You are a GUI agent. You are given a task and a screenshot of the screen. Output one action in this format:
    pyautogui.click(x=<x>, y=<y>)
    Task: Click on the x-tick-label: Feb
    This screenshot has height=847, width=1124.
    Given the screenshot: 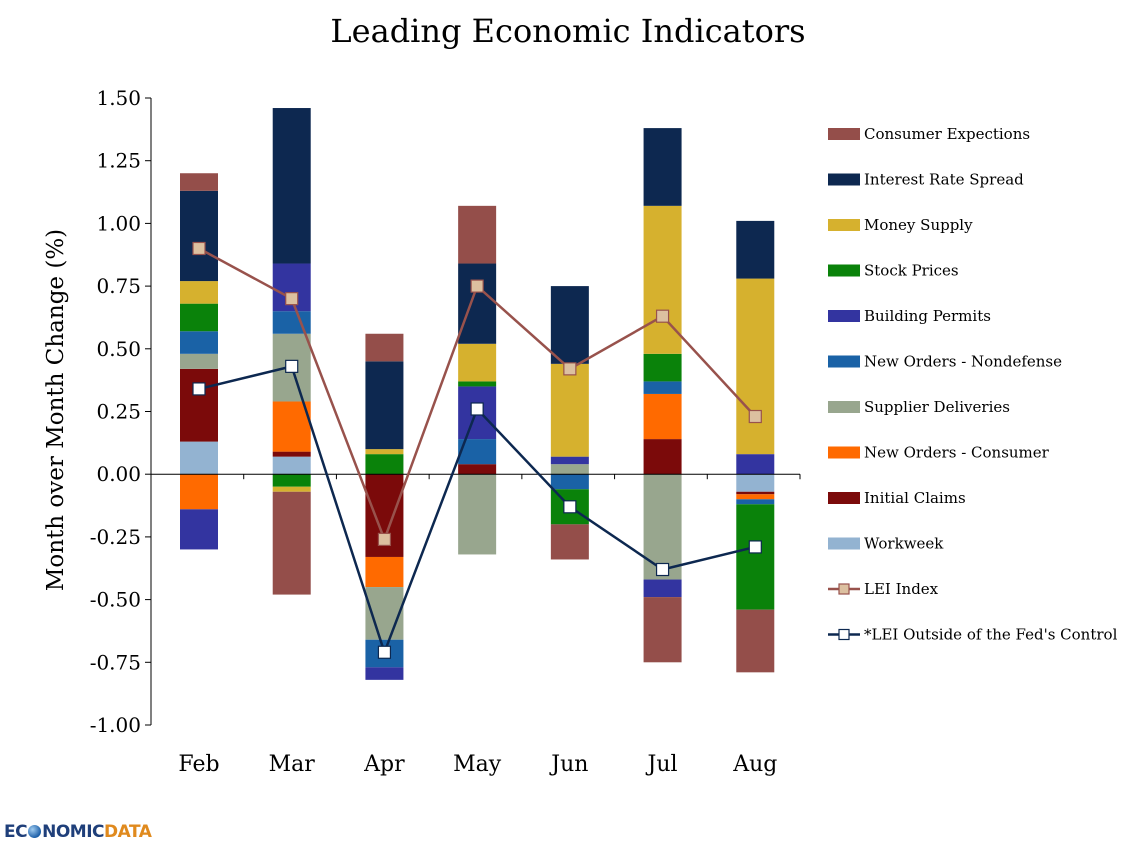 What is the action you would take?
    pyautogui.click(x=198, y=764)
    